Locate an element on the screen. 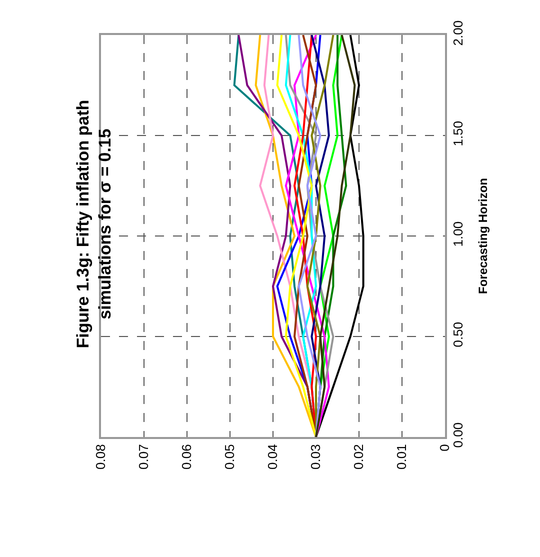 The width and height of the screenshot is (540, 557). x-tick-label: 0.02 is located at coordinates (358, 457).